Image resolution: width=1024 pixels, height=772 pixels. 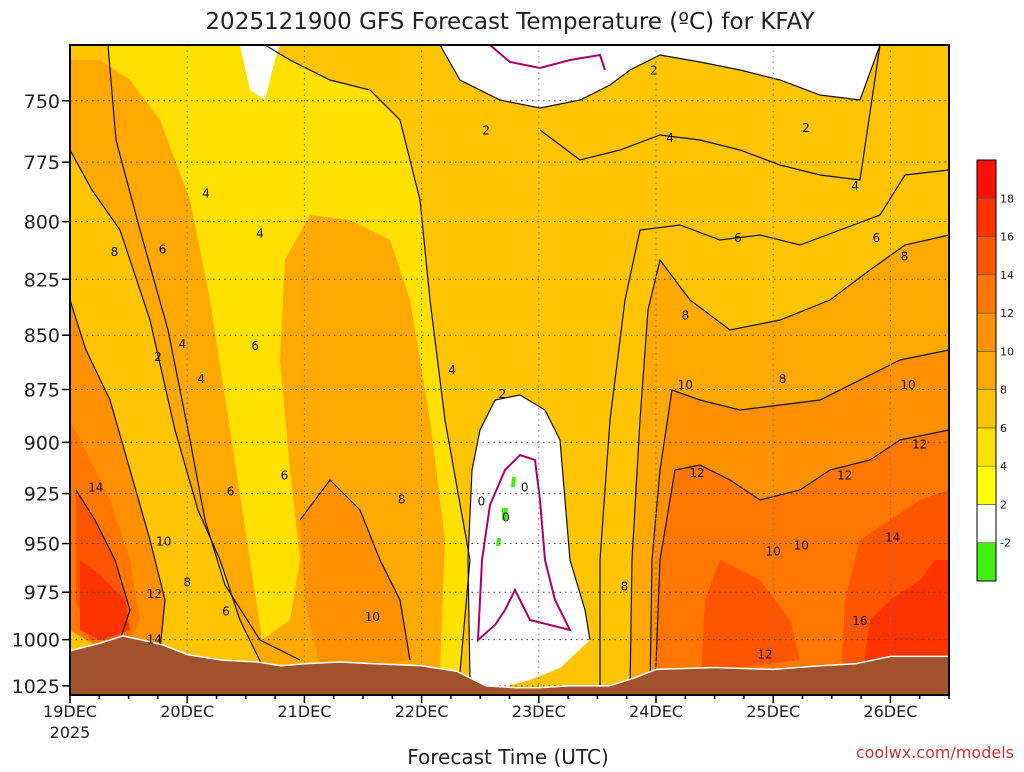 I want to click on x-axis: 19DEC 20DEC 21DEC 22DEC 23DEC 24DEC 25DEC 26DEC, so click(x=496, y=708).